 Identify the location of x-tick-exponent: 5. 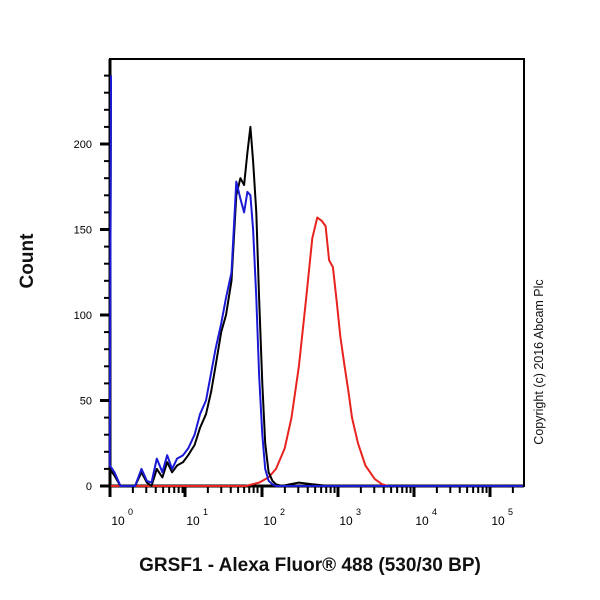
(510, 512).